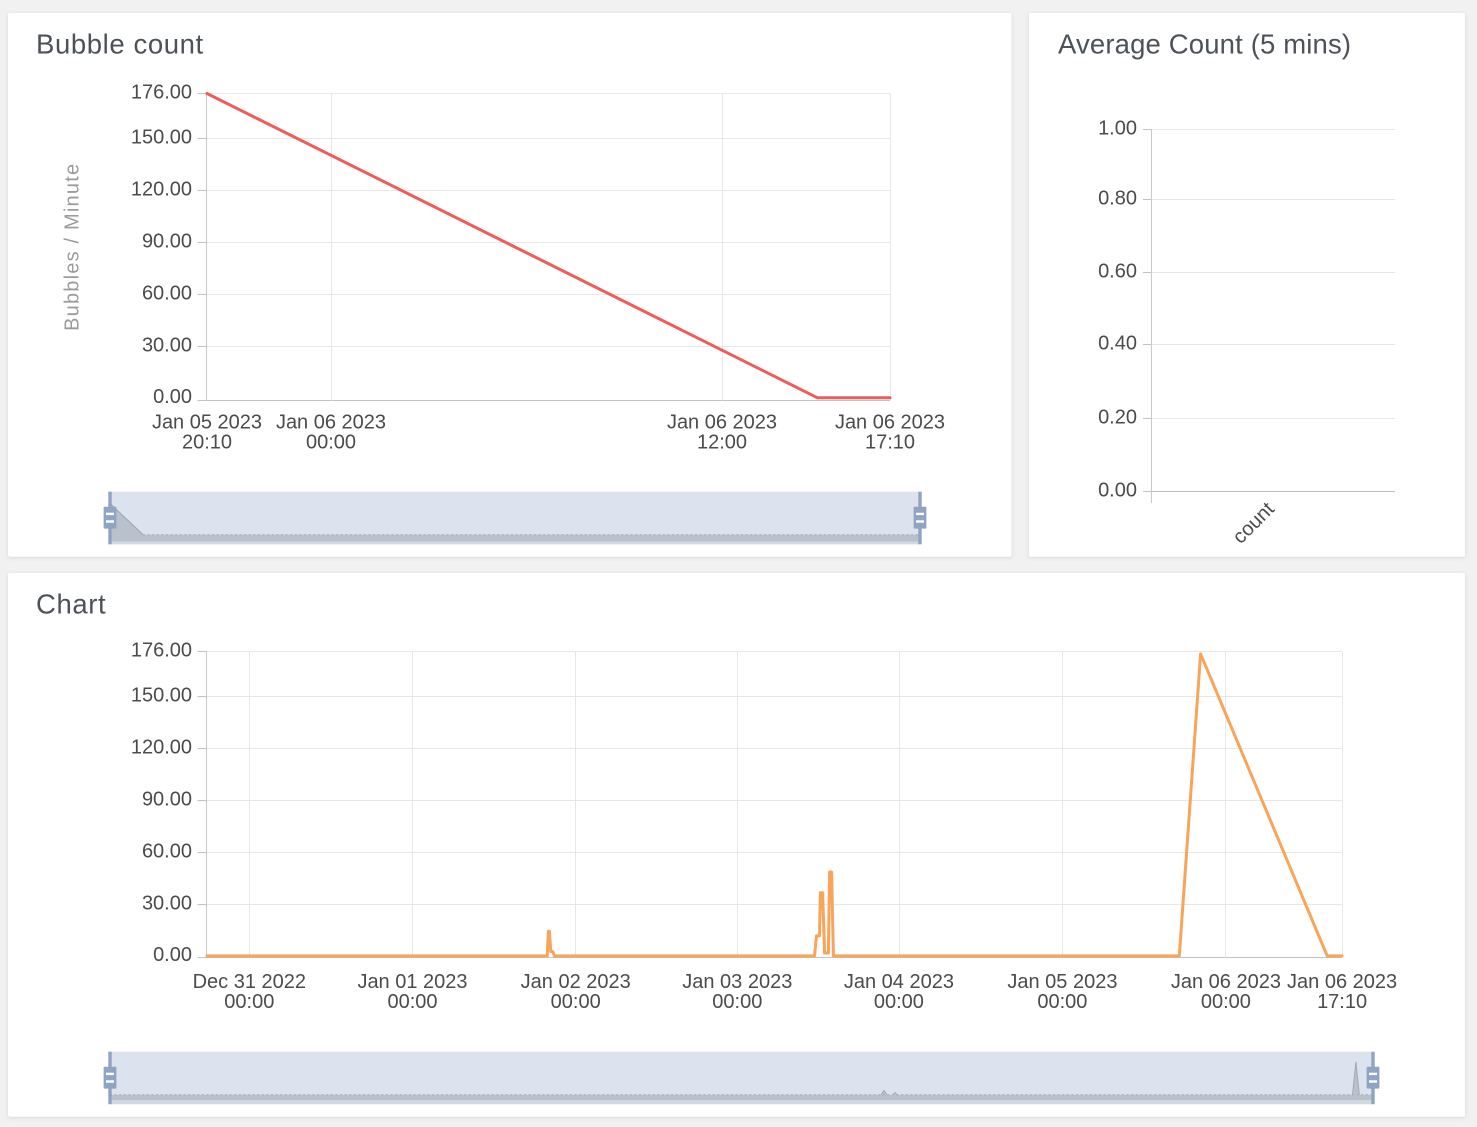  What do you see at coordinates (71, 604) in the screenshot?
I see `svg-text: Chart` at bounding box center [71, 604].